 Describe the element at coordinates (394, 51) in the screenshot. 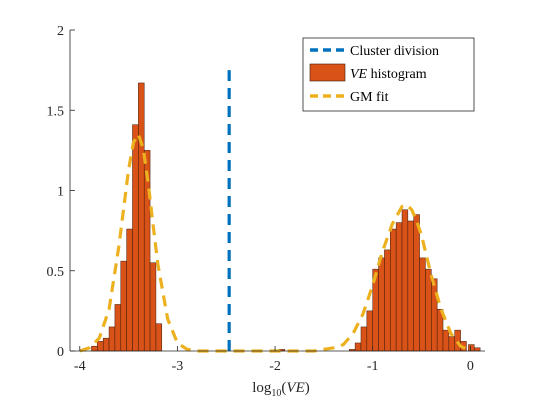

I see `legend-label-division: Cluster division` at that location.